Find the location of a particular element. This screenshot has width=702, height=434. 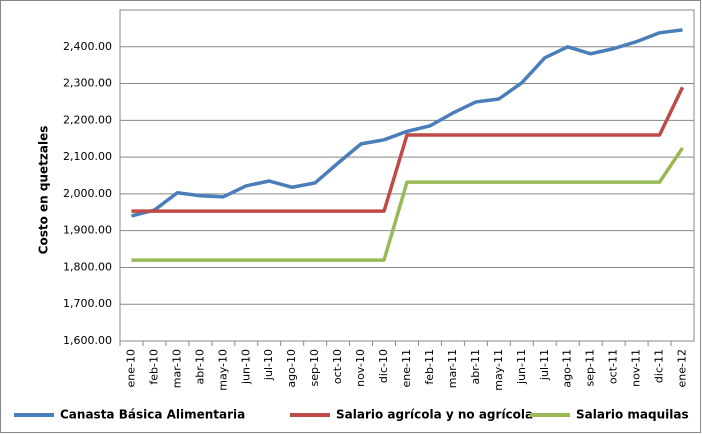

x-tick-label: oct-11 is located at coordinates (613, 366).